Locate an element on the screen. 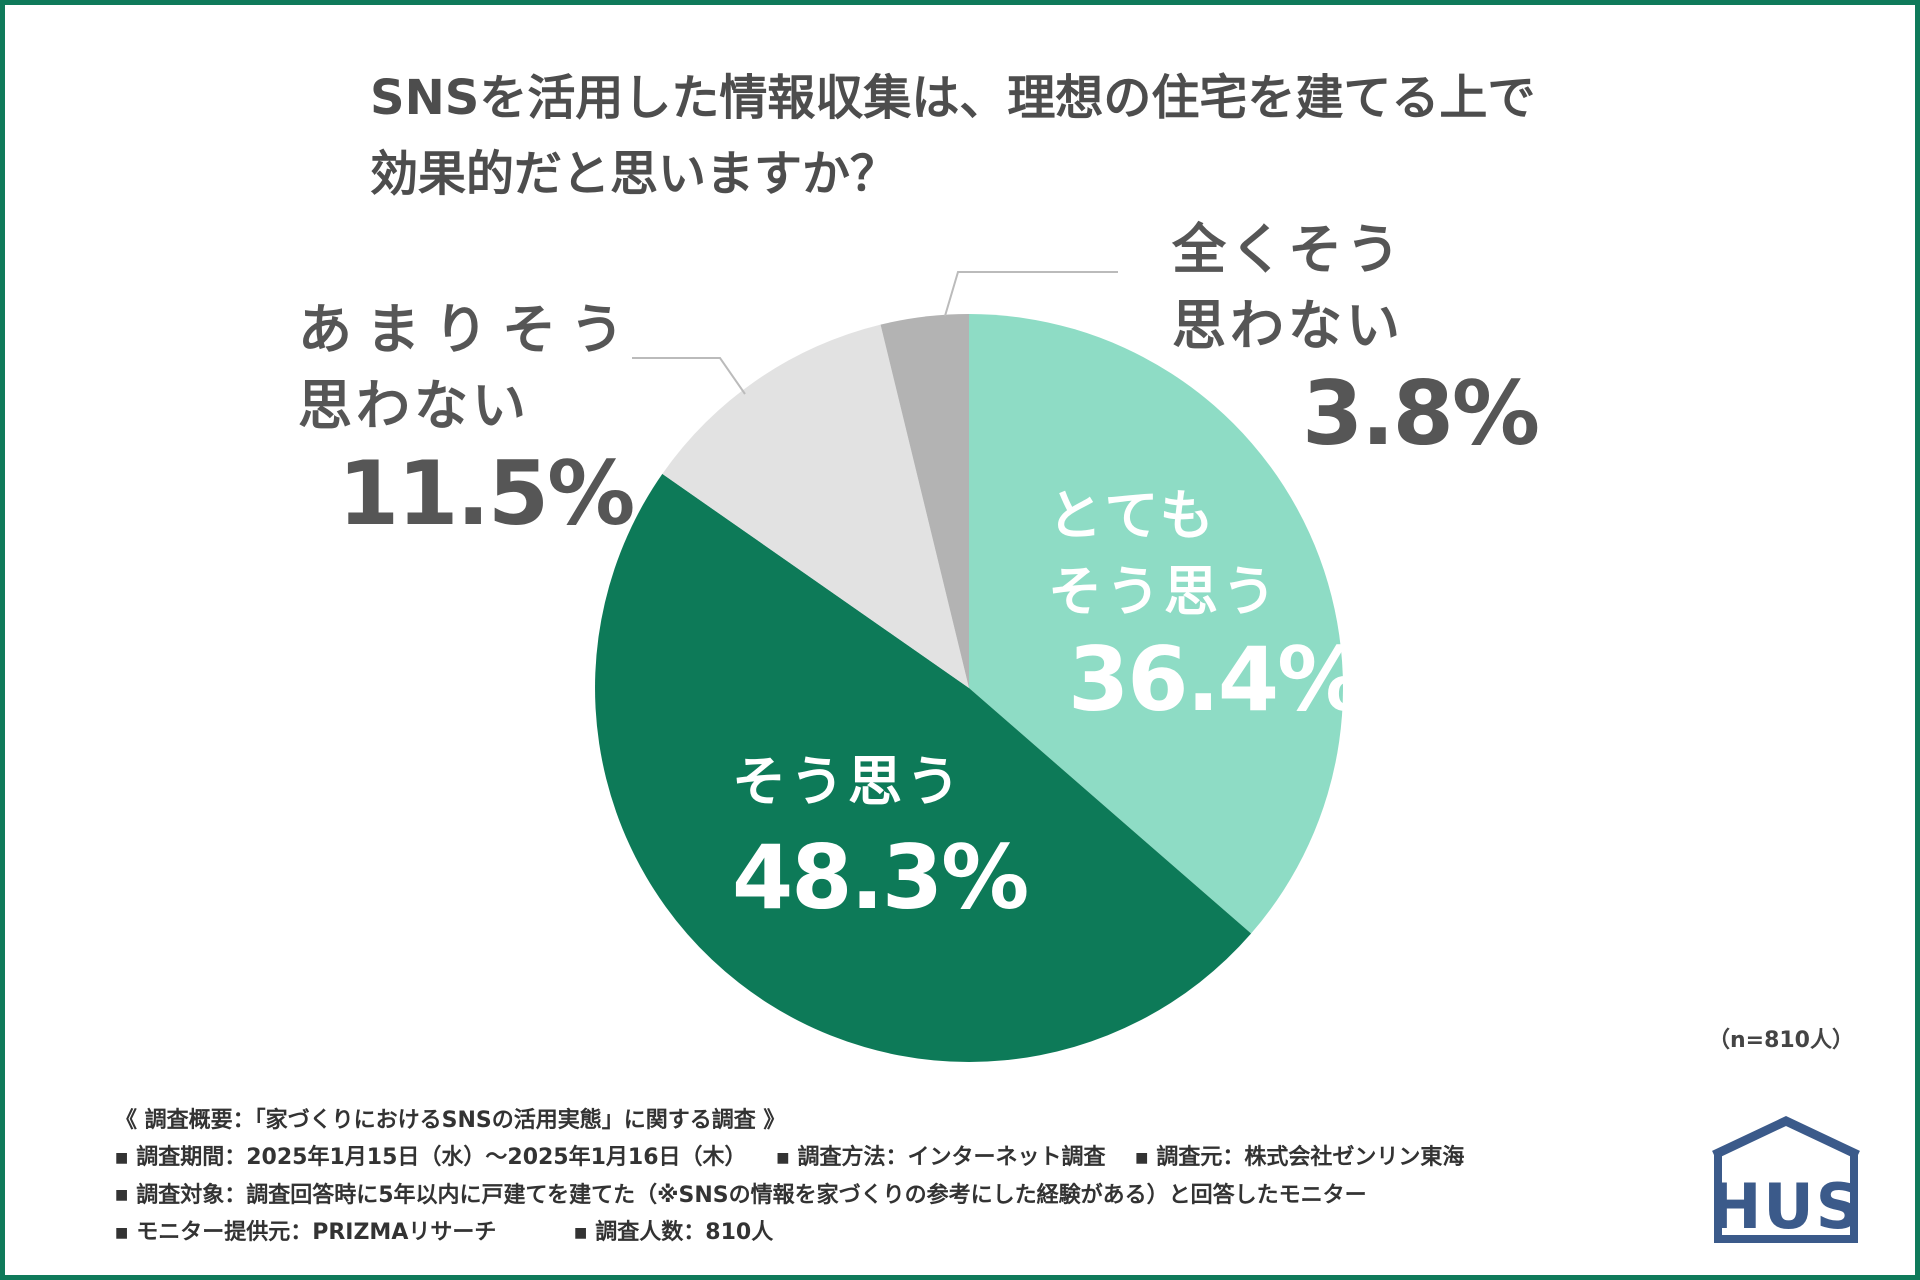  slice-label-notatall-line1: 全くそう is located at coordinates (1288, 249).